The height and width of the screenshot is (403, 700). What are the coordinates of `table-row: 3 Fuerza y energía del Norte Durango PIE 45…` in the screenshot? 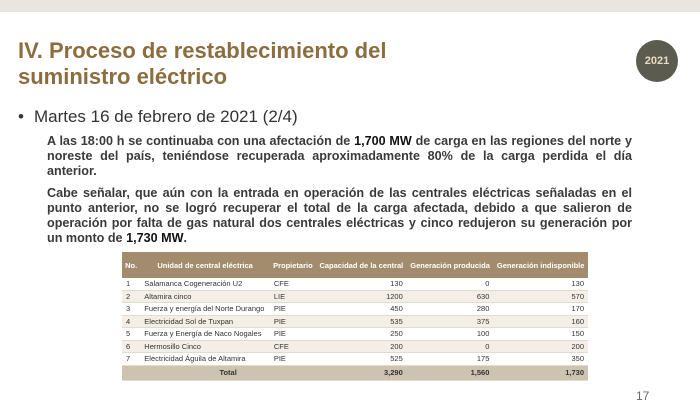 It's located at (355, 309).